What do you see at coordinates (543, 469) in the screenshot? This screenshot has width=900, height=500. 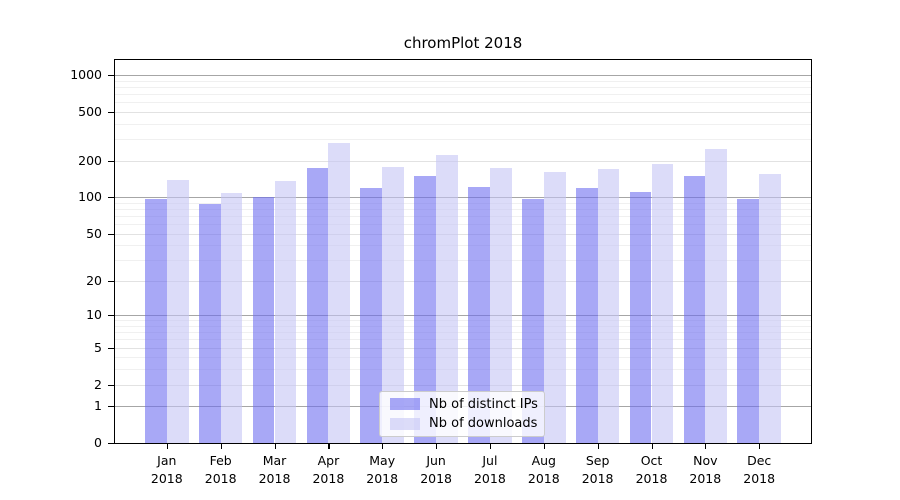 I see `x-tick-label-aug: Aug 2018` at bounding box center [543, 469].